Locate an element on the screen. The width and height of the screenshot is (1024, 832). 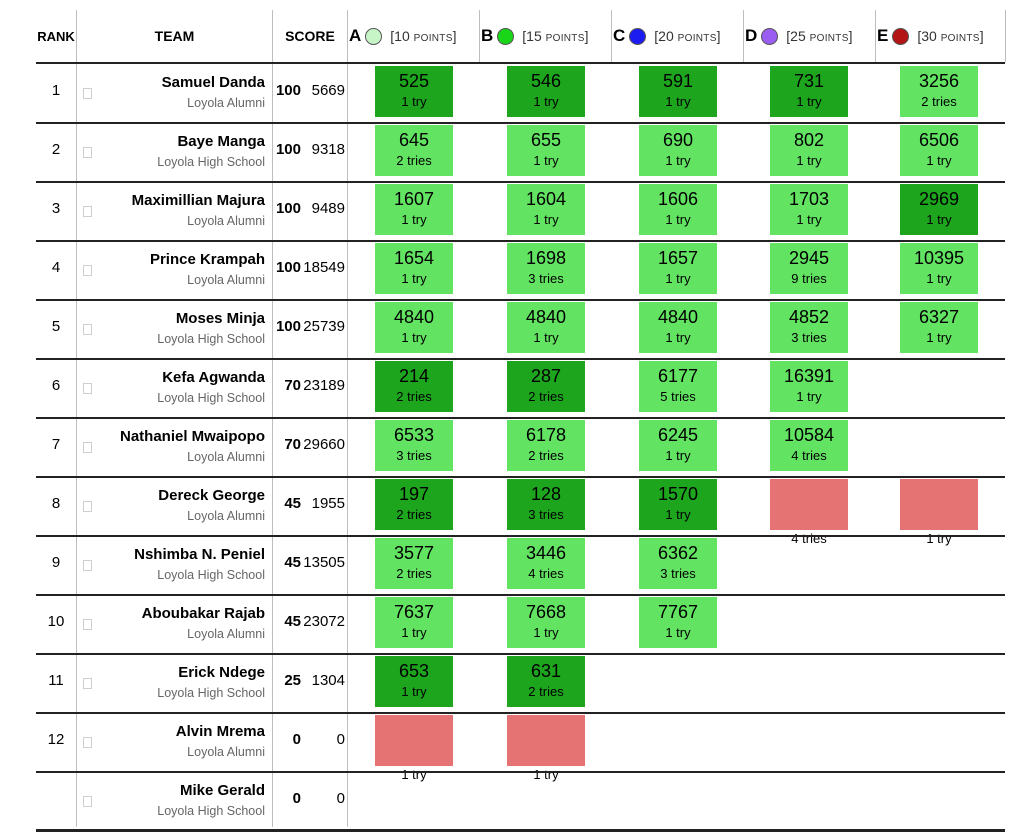
problem-cell-b: 7668 1 try is located at coordinates (546, 622).